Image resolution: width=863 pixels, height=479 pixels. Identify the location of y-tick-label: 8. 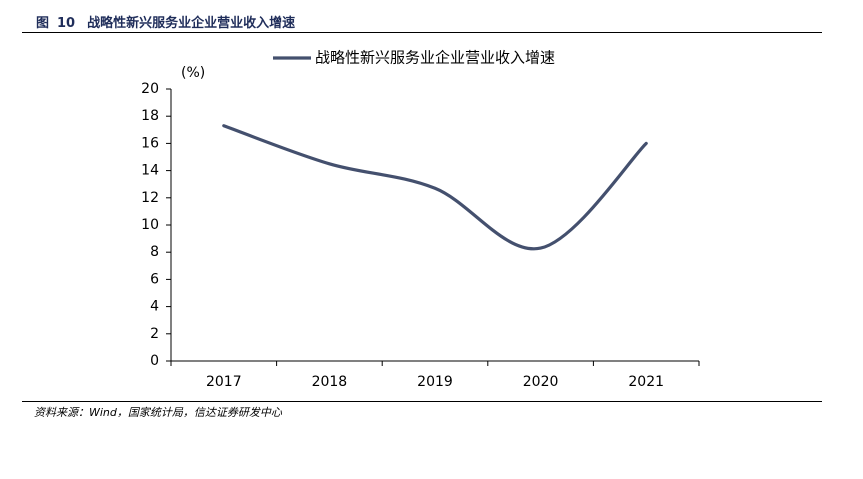
(154, 252).